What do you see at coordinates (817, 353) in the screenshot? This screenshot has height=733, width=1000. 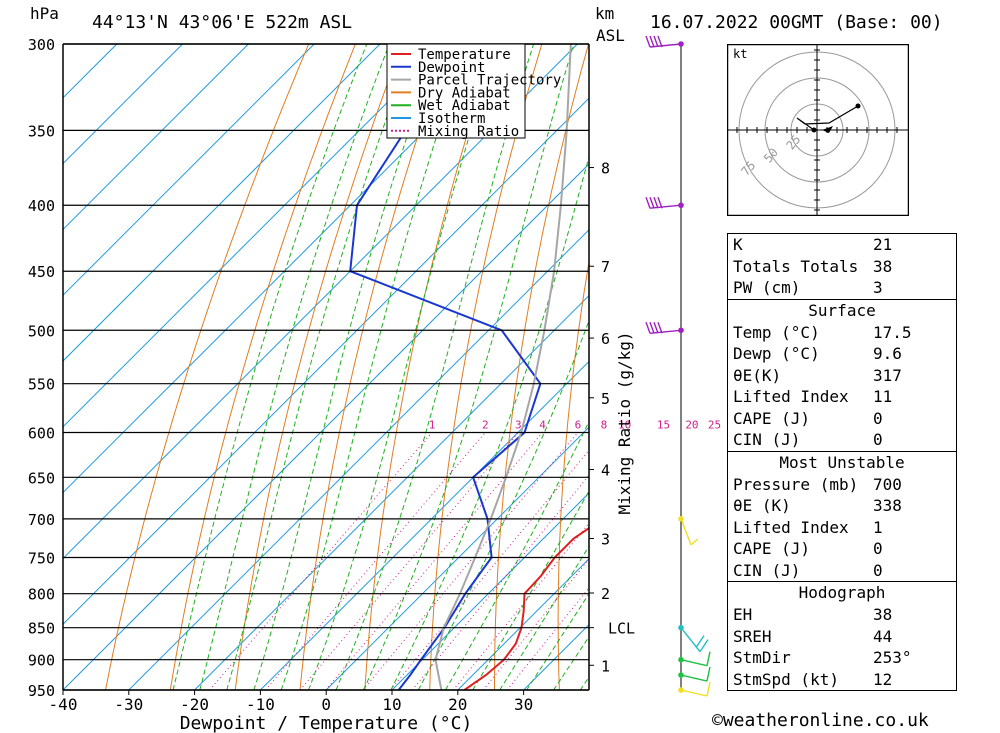 I see `index-row: Dewp (°C) 9.6` at bounding box center [817, 353].